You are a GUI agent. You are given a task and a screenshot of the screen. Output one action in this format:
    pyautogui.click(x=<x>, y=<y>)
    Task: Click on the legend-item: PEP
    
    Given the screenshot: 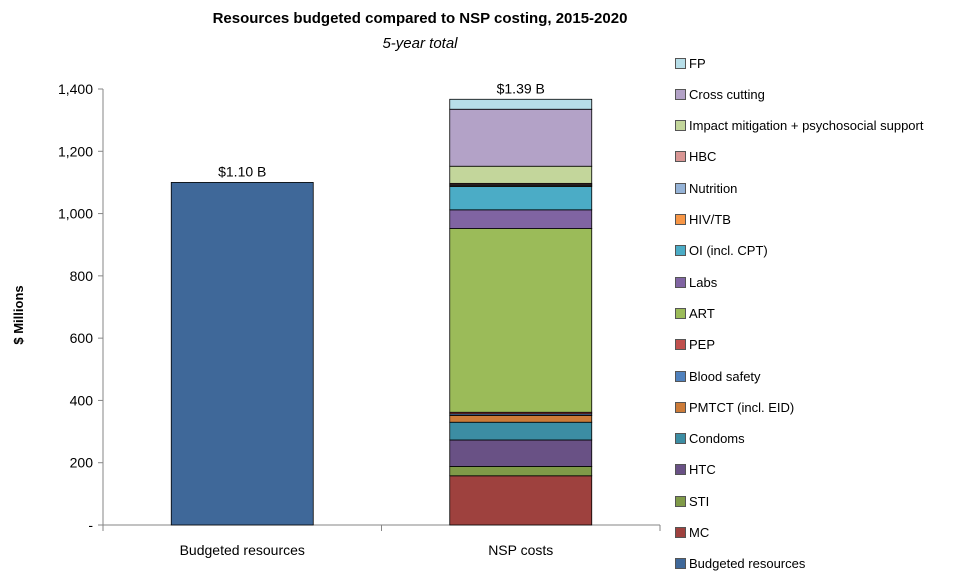 What is the action you would take?
    pyautogui.click(x=695, y=345)
    